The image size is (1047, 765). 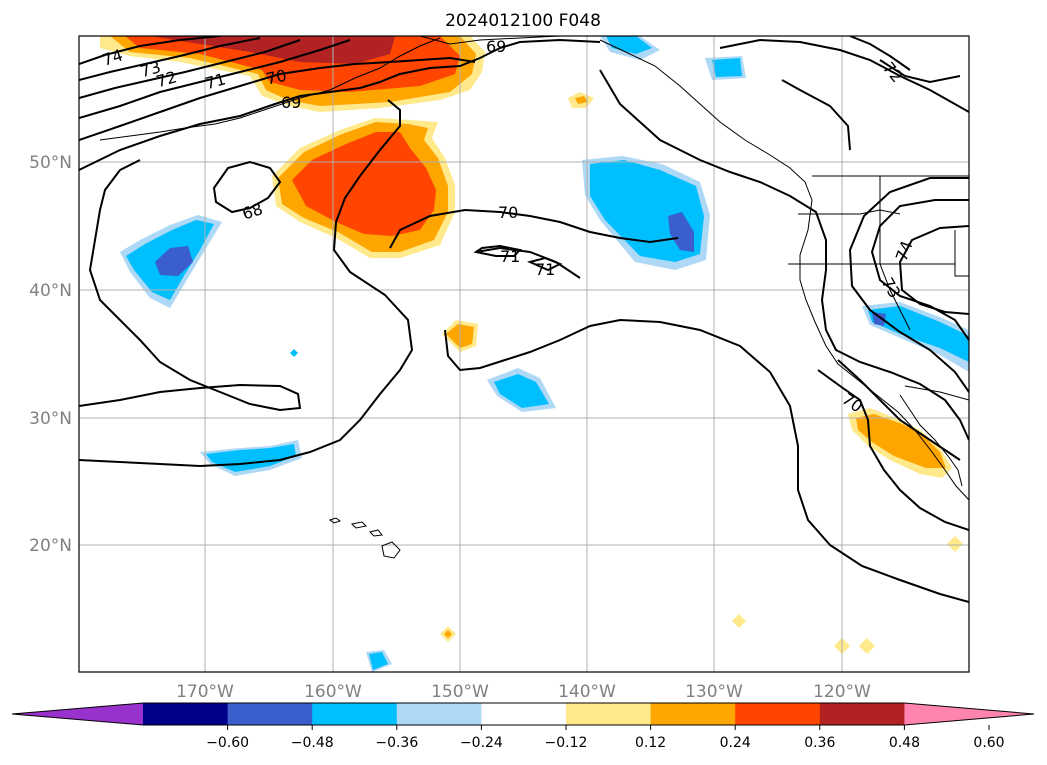 I want to click on contour-73-nw, so click(x=170, y=59).